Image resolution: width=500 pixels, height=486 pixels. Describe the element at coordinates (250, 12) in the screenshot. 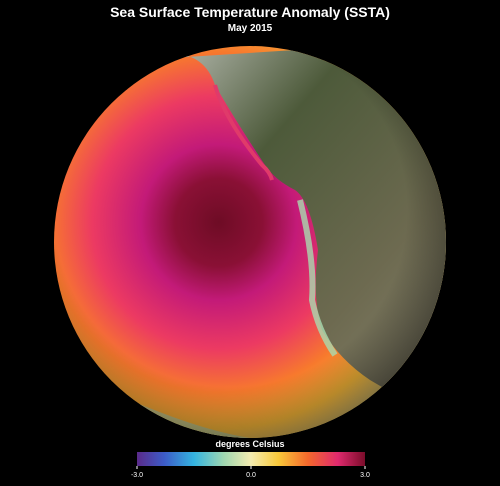

I see `map-title: Sea Surface Temperature Anomaly (SSTA)` at that location.